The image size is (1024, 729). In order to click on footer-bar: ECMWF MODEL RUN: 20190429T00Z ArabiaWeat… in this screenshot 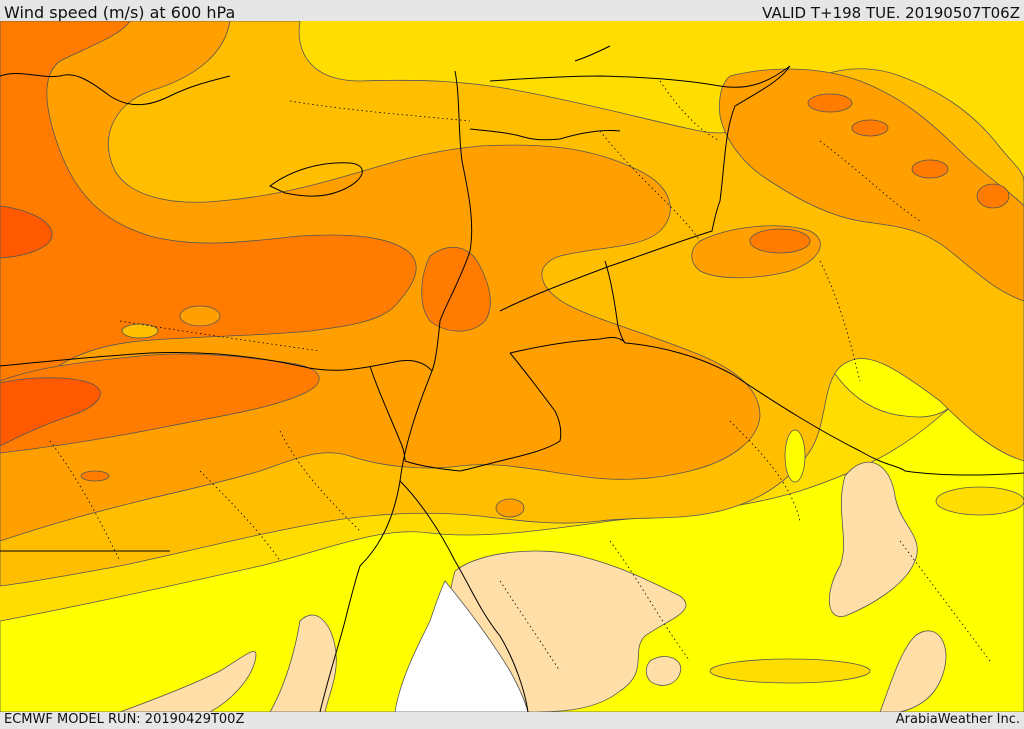, I will do `click(512, 720)`.